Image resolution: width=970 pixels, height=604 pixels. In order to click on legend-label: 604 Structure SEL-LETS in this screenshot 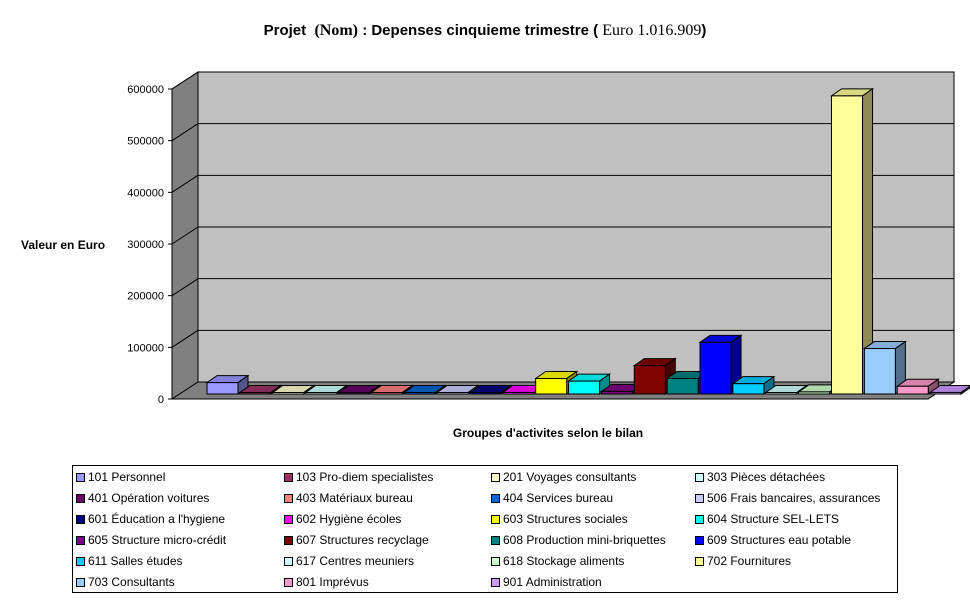, I will do `click(773, 519)`.